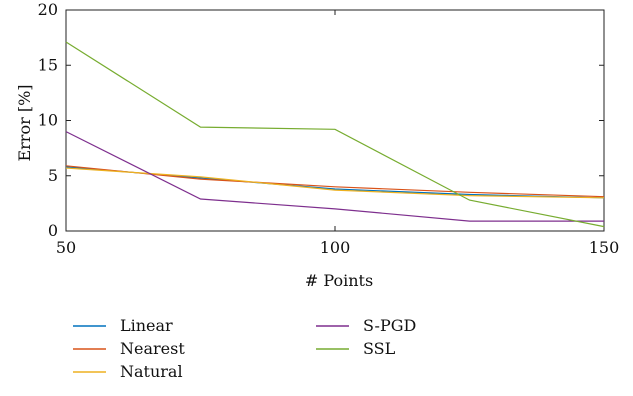 Image resolution: width=633 pixels, height=396 pixels. What do you see at coordinates (24, 122) in the screenshot?
I see `y-axis-title: Error [%]` at bounding box center [24, 122].